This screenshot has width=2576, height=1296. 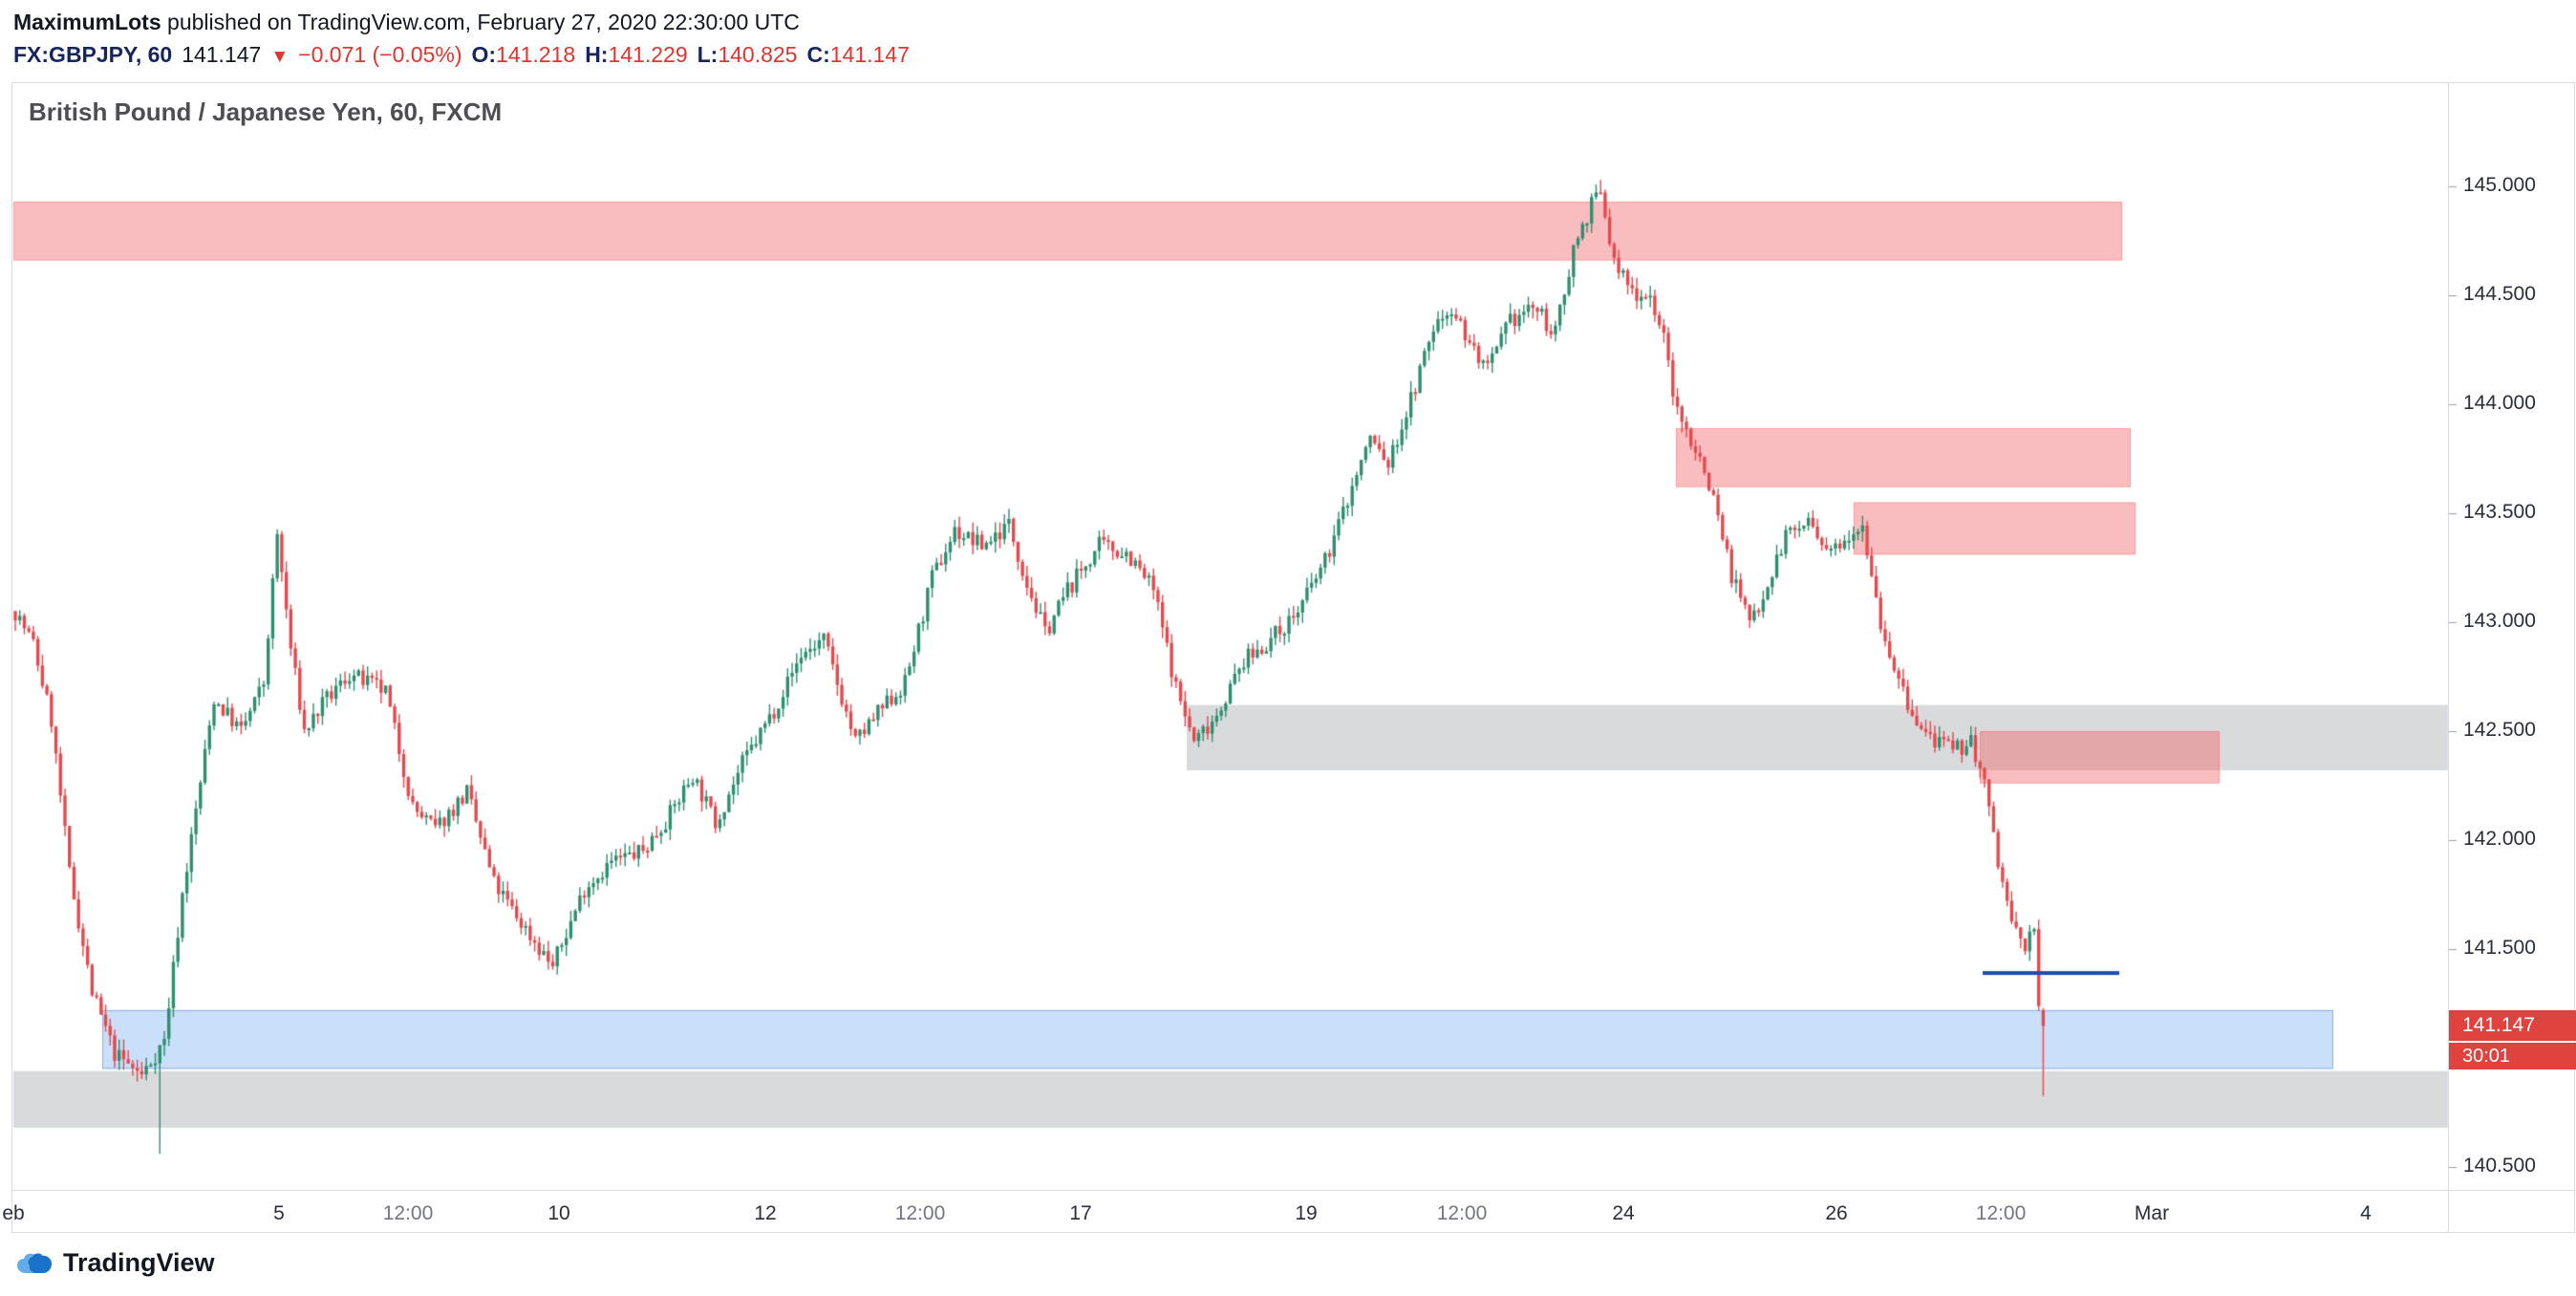 What do you see at coordinates (2512, 1026) in the screenshot?
I see `last-price-label: 141.147` at bounding box center [2512, 1026].